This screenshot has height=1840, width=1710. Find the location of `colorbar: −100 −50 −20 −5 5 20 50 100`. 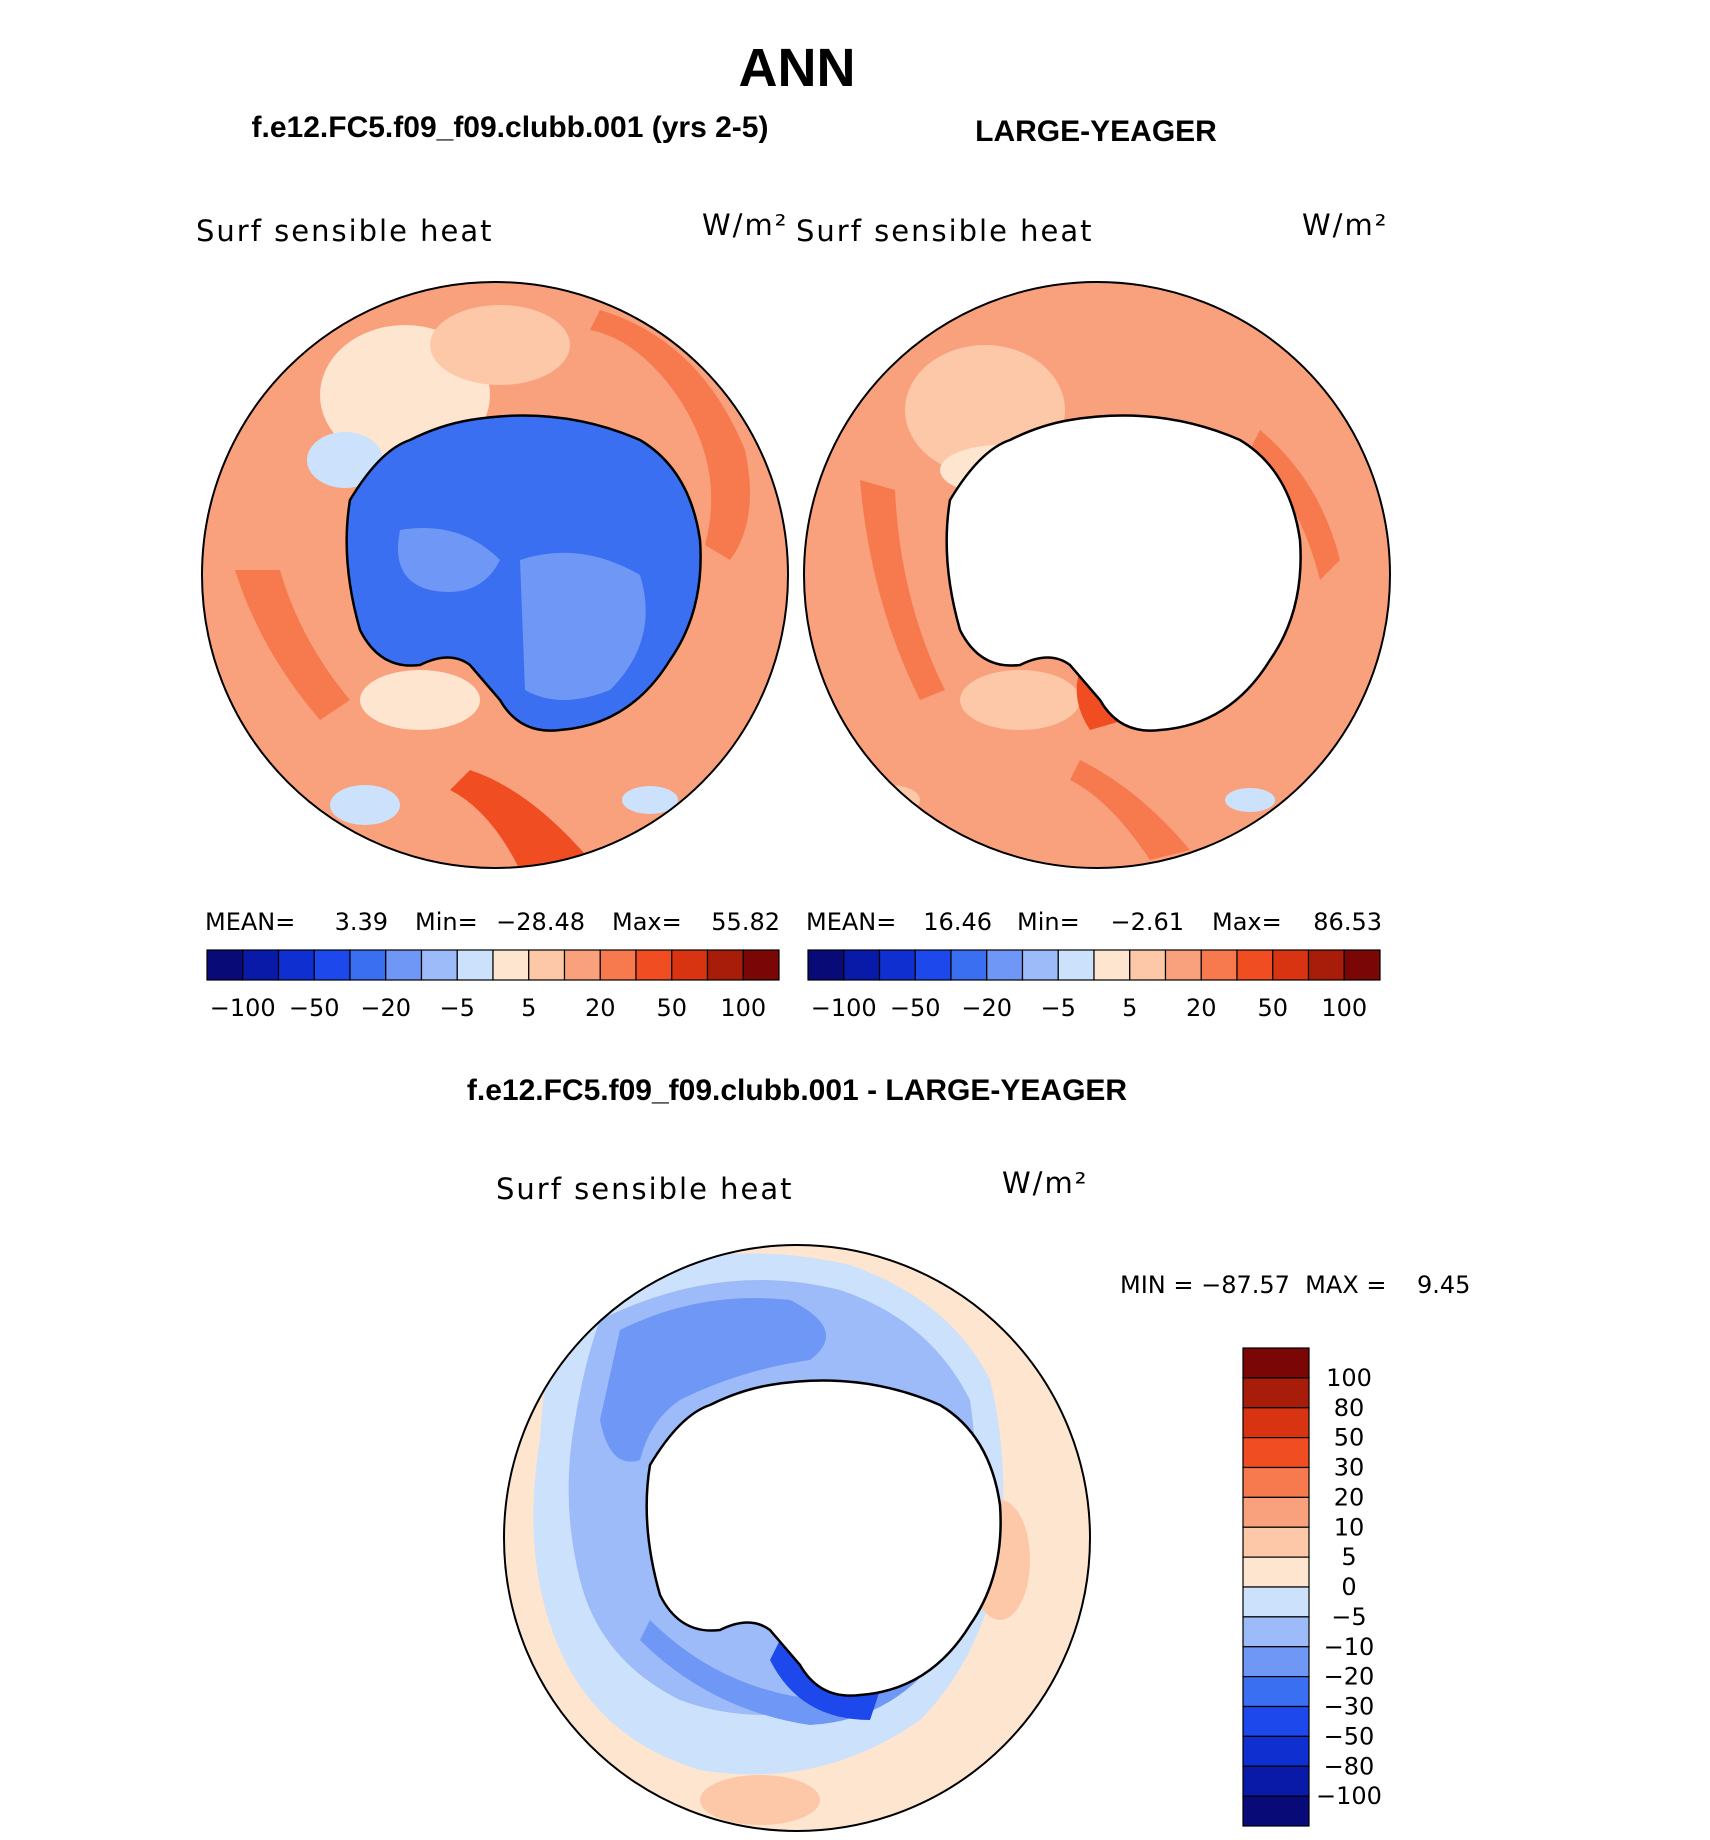

colorbar: −100 −50 −20 −5 5 20 50 100 is located at coordinates (1094, 985).